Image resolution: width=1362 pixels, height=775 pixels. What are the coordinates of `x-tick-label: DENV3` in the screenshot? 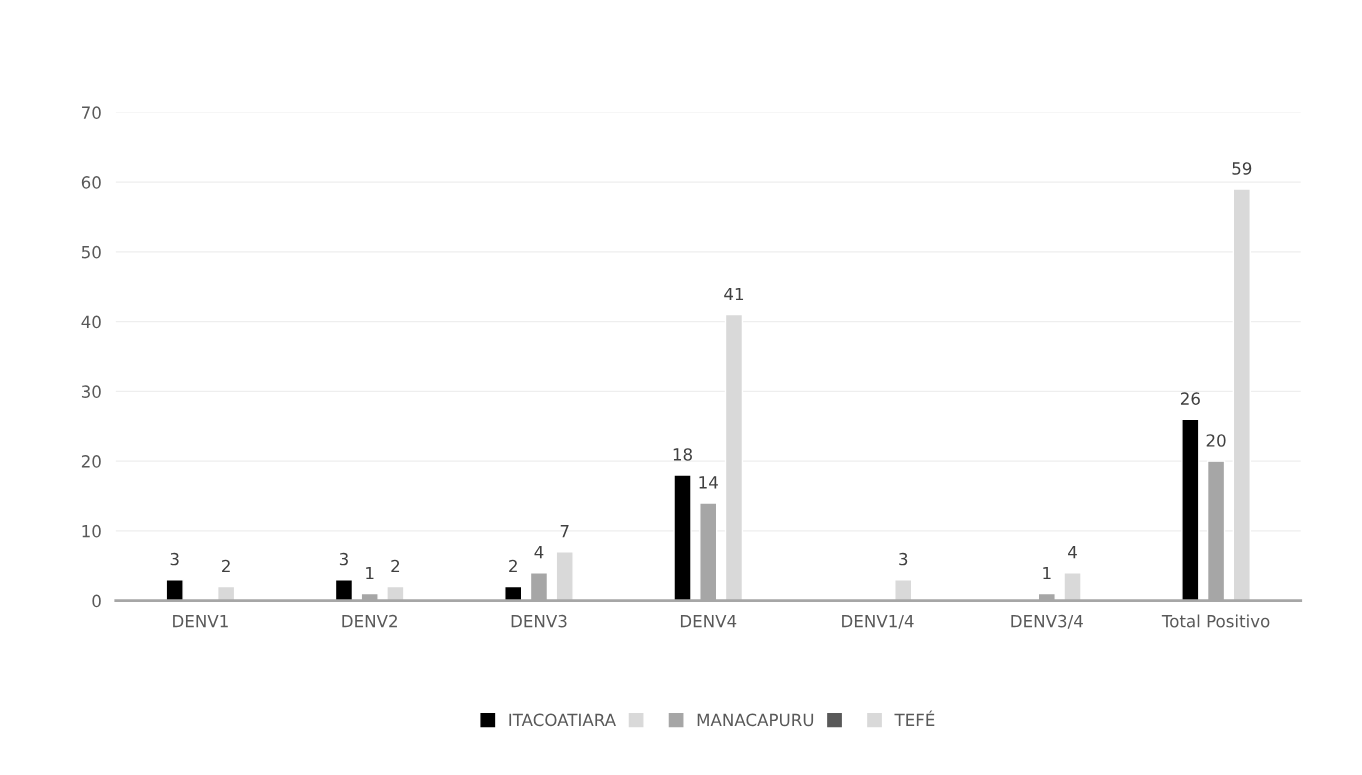 It's located at (539, 621).